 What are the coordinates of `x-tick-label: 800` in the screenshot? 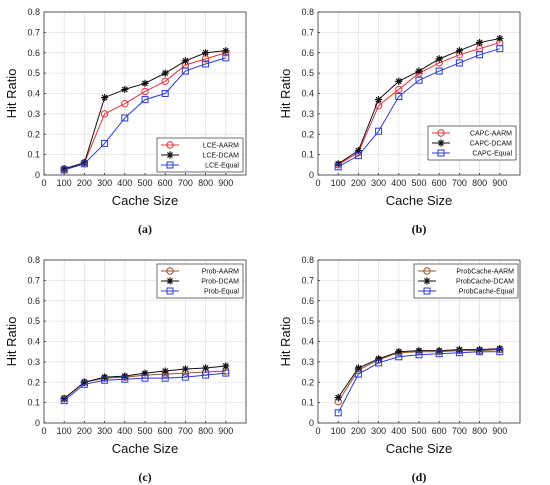 It's located at (479, 431).